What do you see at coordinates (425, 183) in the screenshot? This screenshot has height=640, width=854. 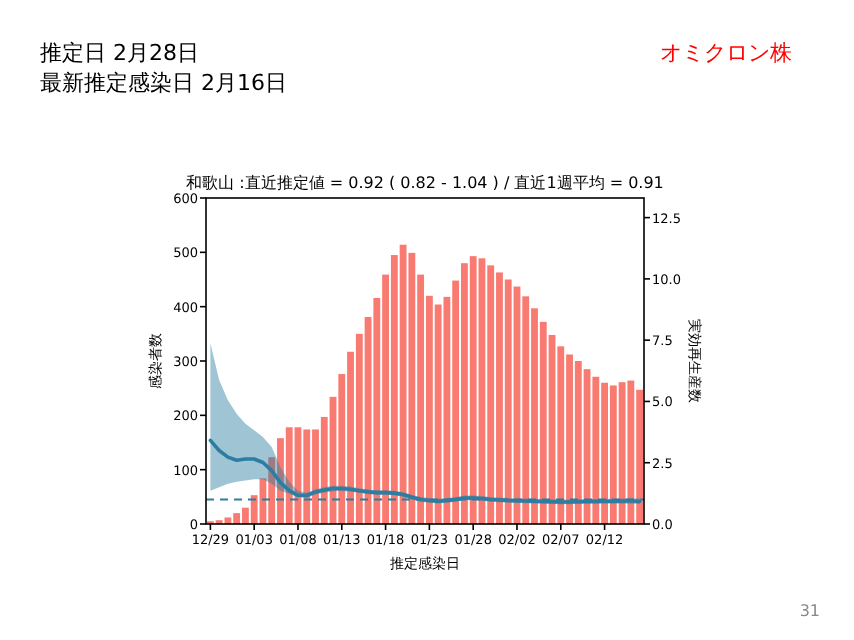 I see `chart-title: 和歌山 :直近推定値 = 0.92 ( 0.82 - 1.04 ) / 直近1週平均 = 0.91` at bounding box center [425, 183].